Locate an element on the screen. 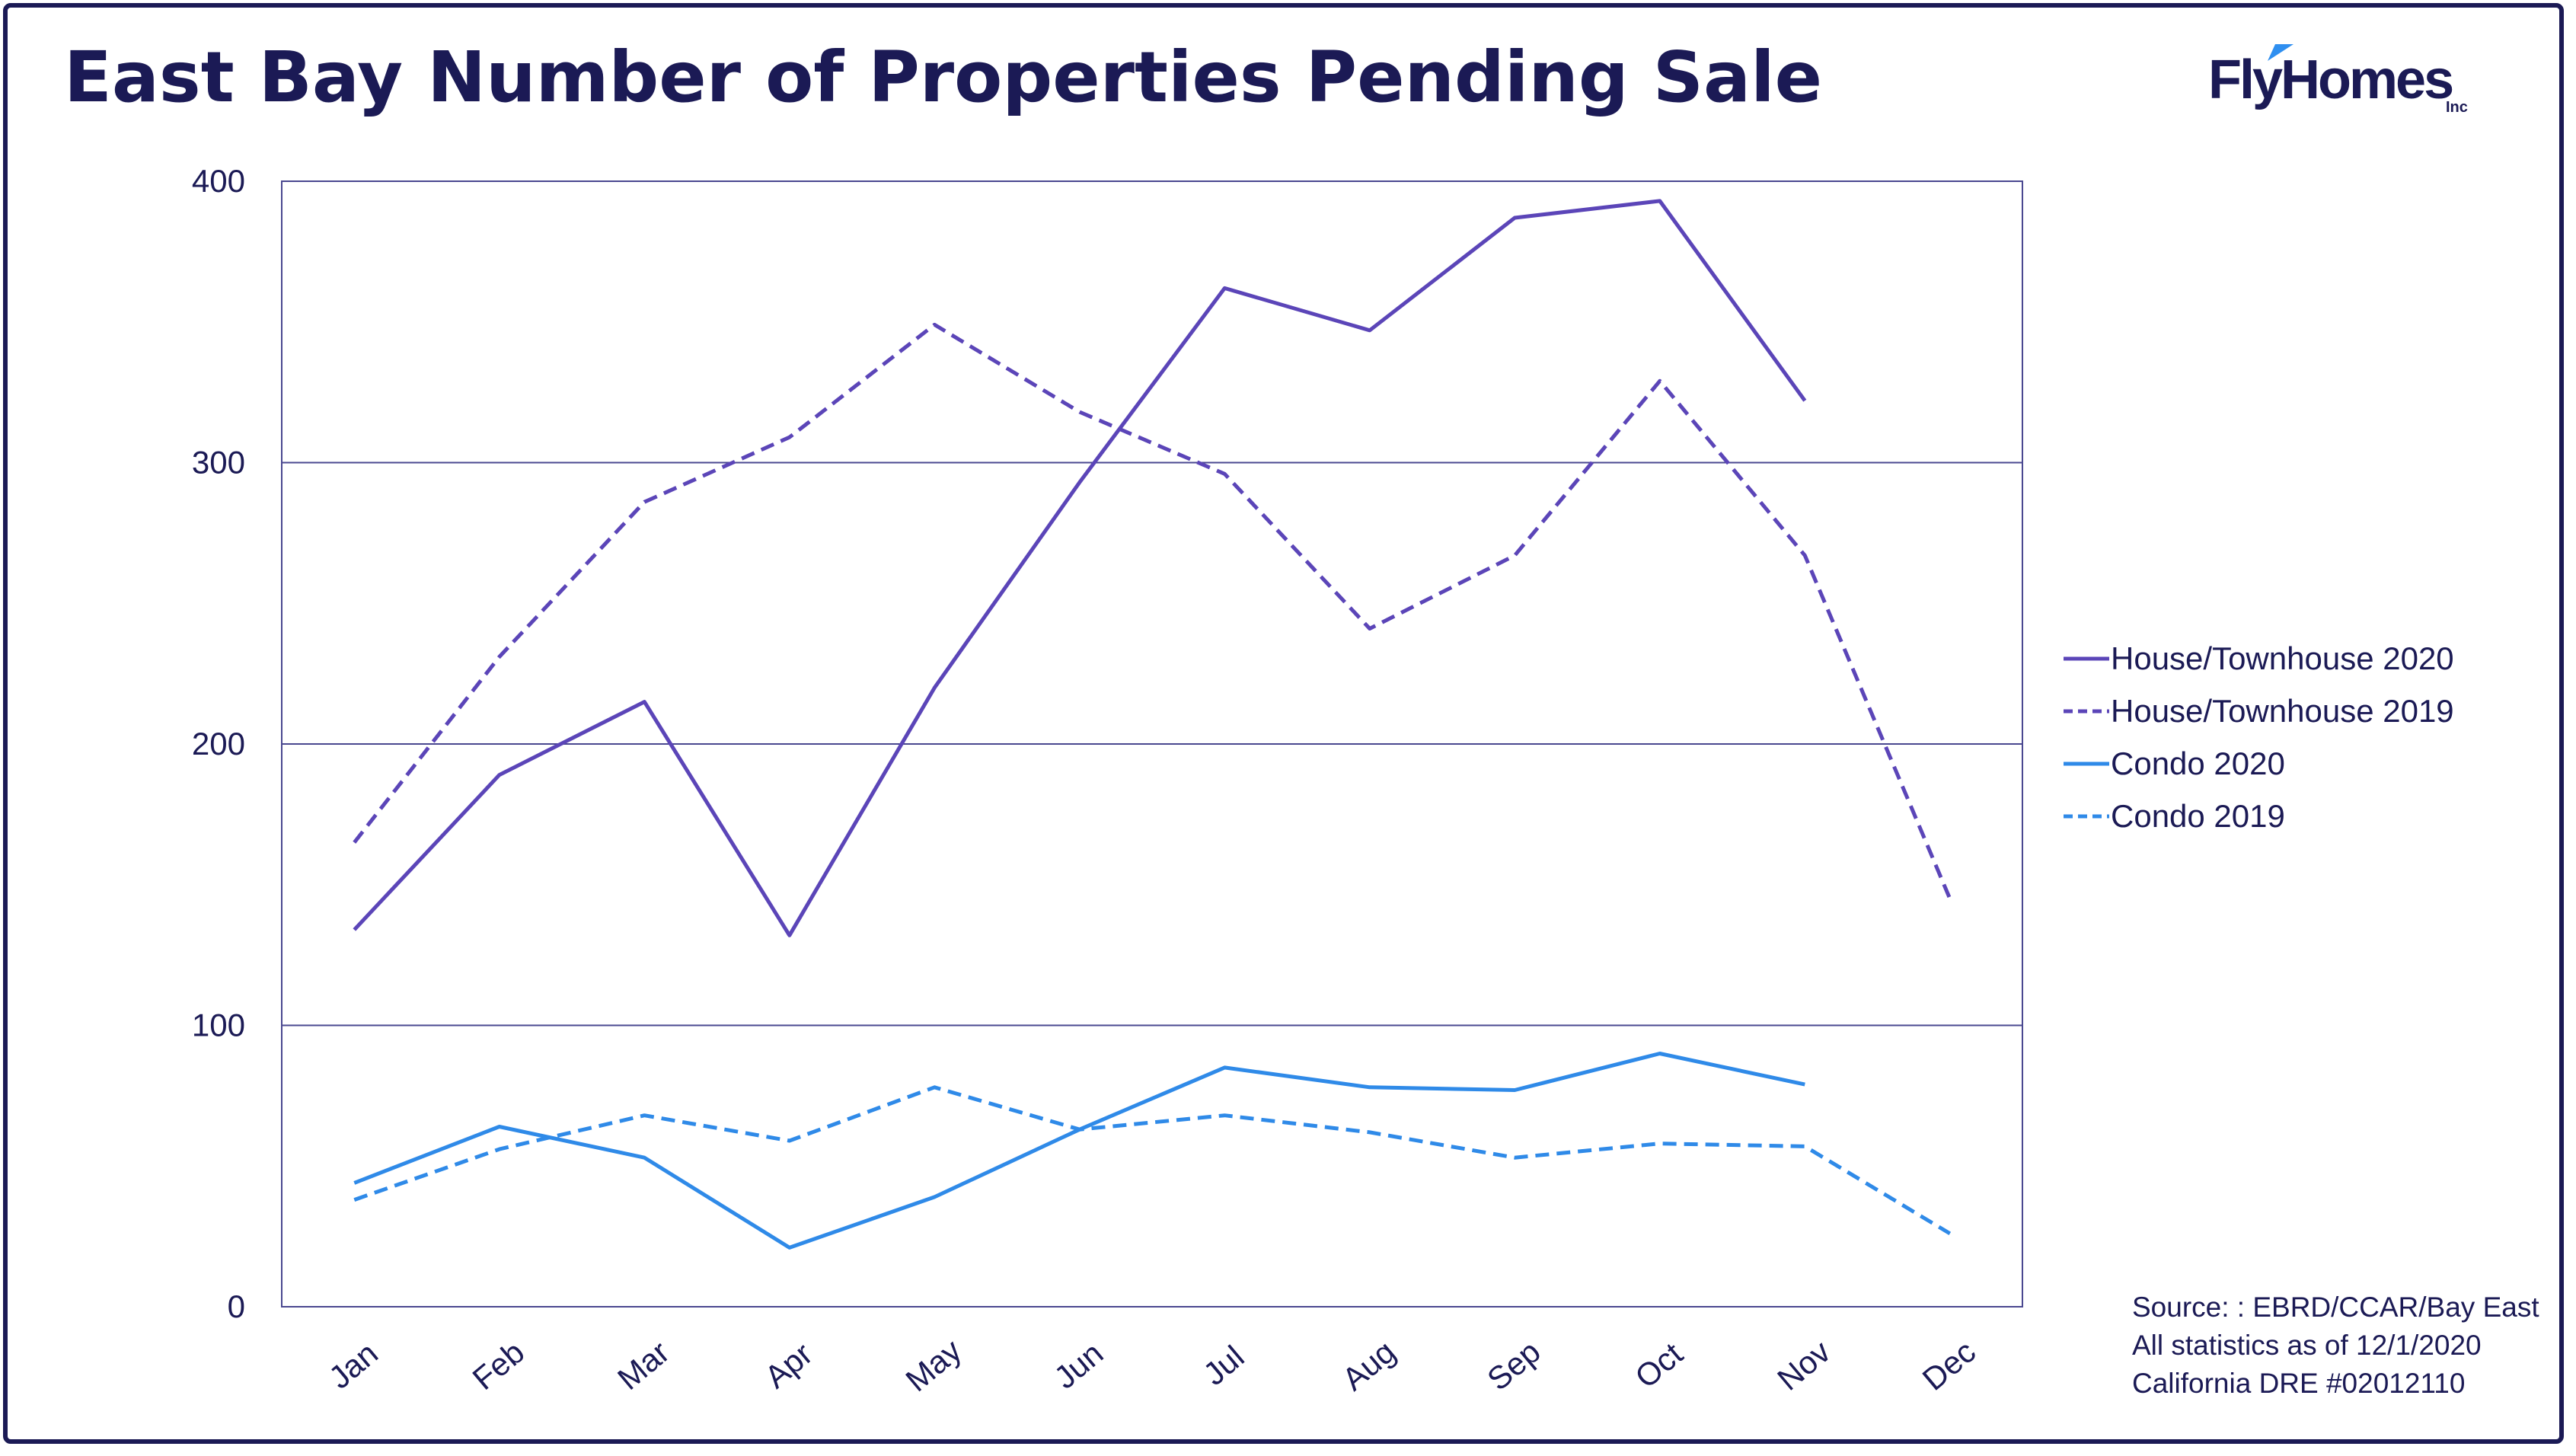 The image size is (2576, 1456). x-tick-label: Nov is located at coordinates (1803, 1365).